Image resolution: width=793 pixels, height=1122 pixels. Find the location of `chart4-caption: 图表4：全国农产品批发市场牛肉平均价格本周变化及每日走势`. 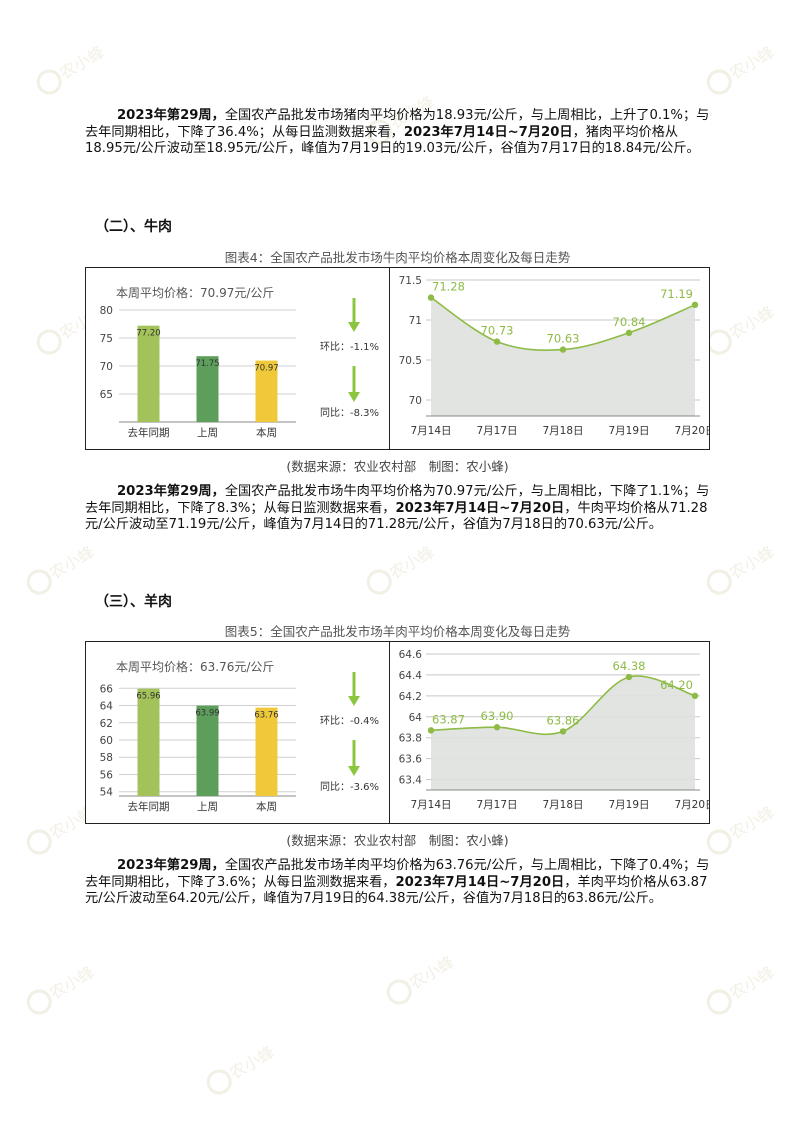

chart4-caption: 图表4：全国农产品批发市场牛肉平均价格本周变化及每日走势 is located at coordinates (397, 257).